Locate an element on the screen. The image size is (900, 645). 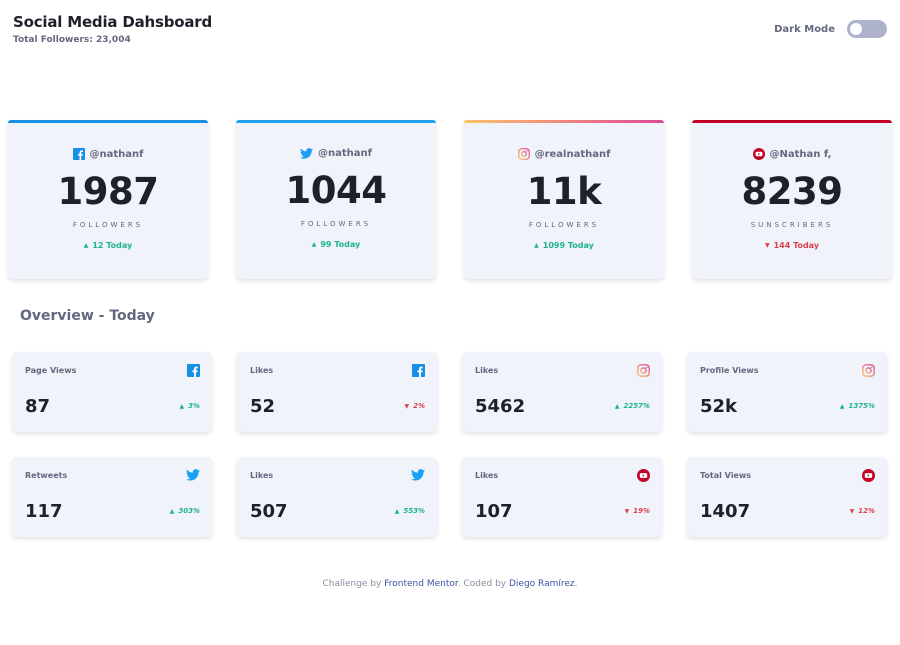
overview-card-change: ▲ 2257% is located at coordinates (632, 406).